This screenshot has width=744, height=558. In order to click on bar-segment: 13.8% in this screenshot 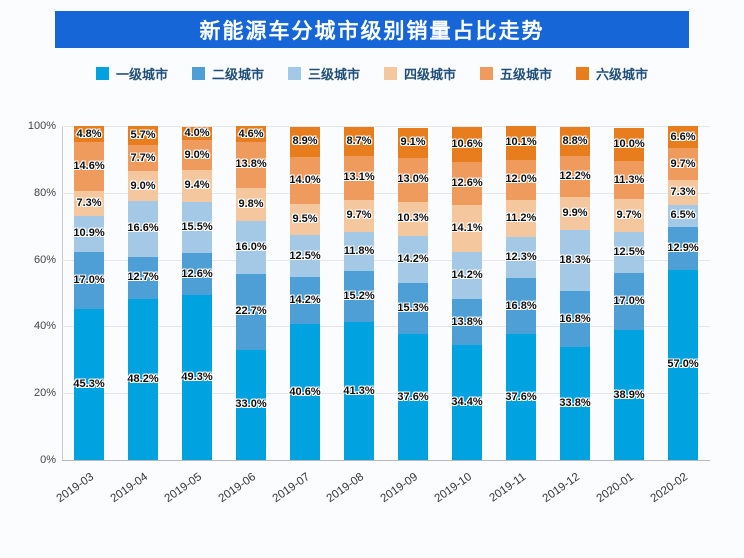, I will do `click(467, 322)`.